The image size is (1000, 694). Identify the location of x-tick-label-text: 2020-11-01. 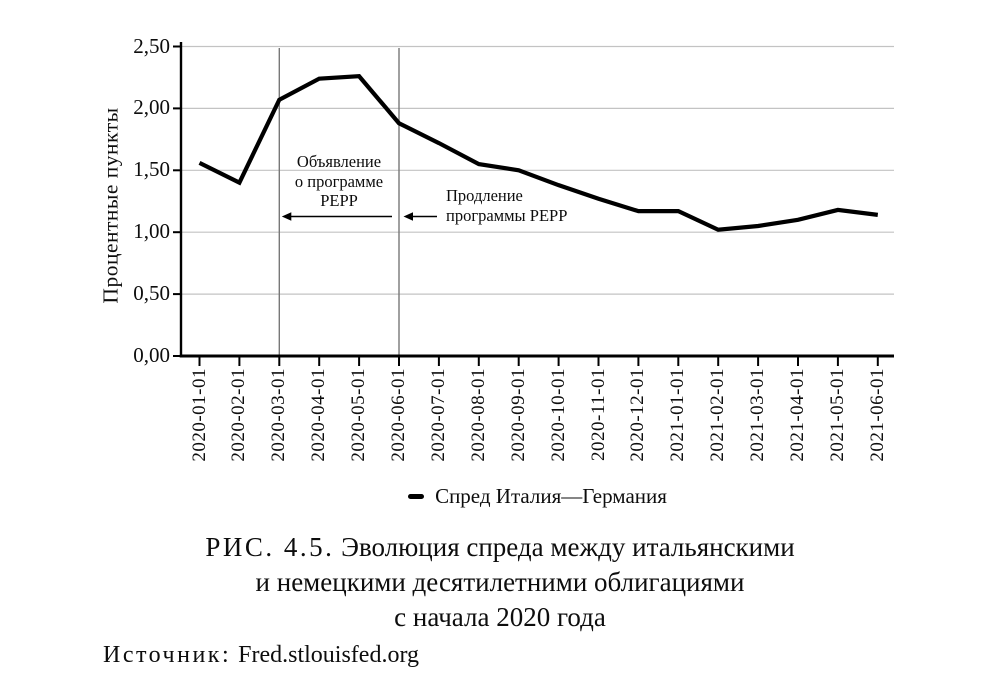
(598, 414).